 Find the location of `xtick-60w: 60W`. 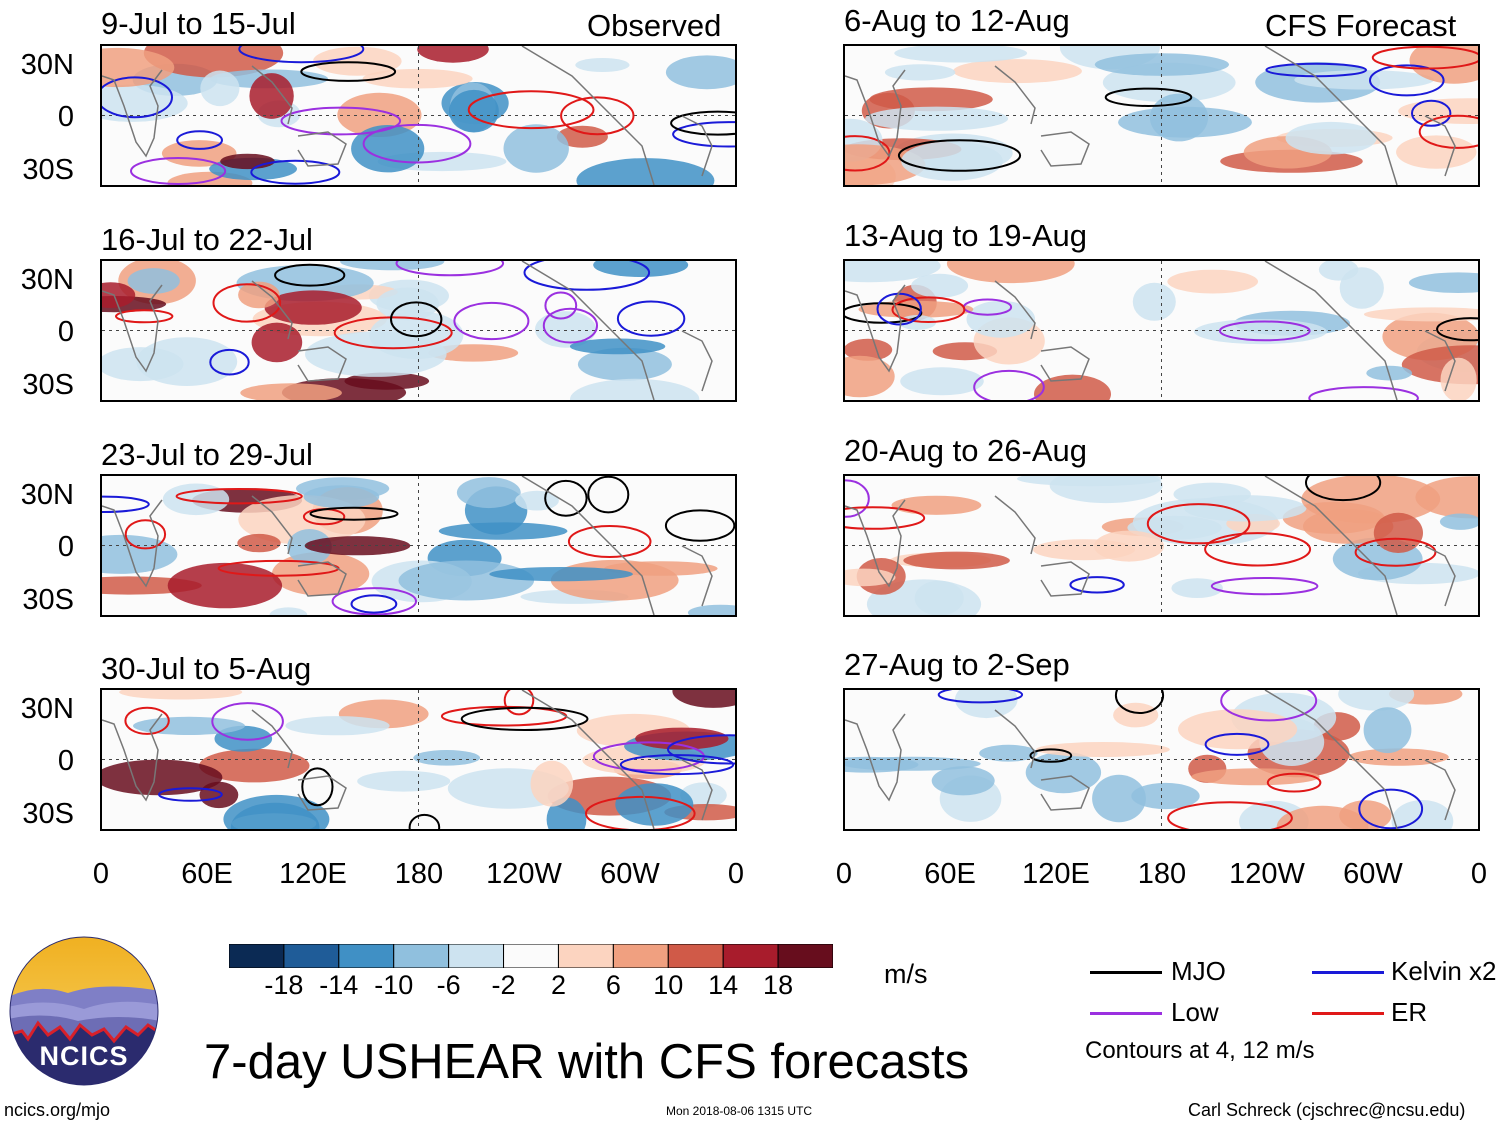

xtick-60w: 60W is located at coordinates (630, 874).